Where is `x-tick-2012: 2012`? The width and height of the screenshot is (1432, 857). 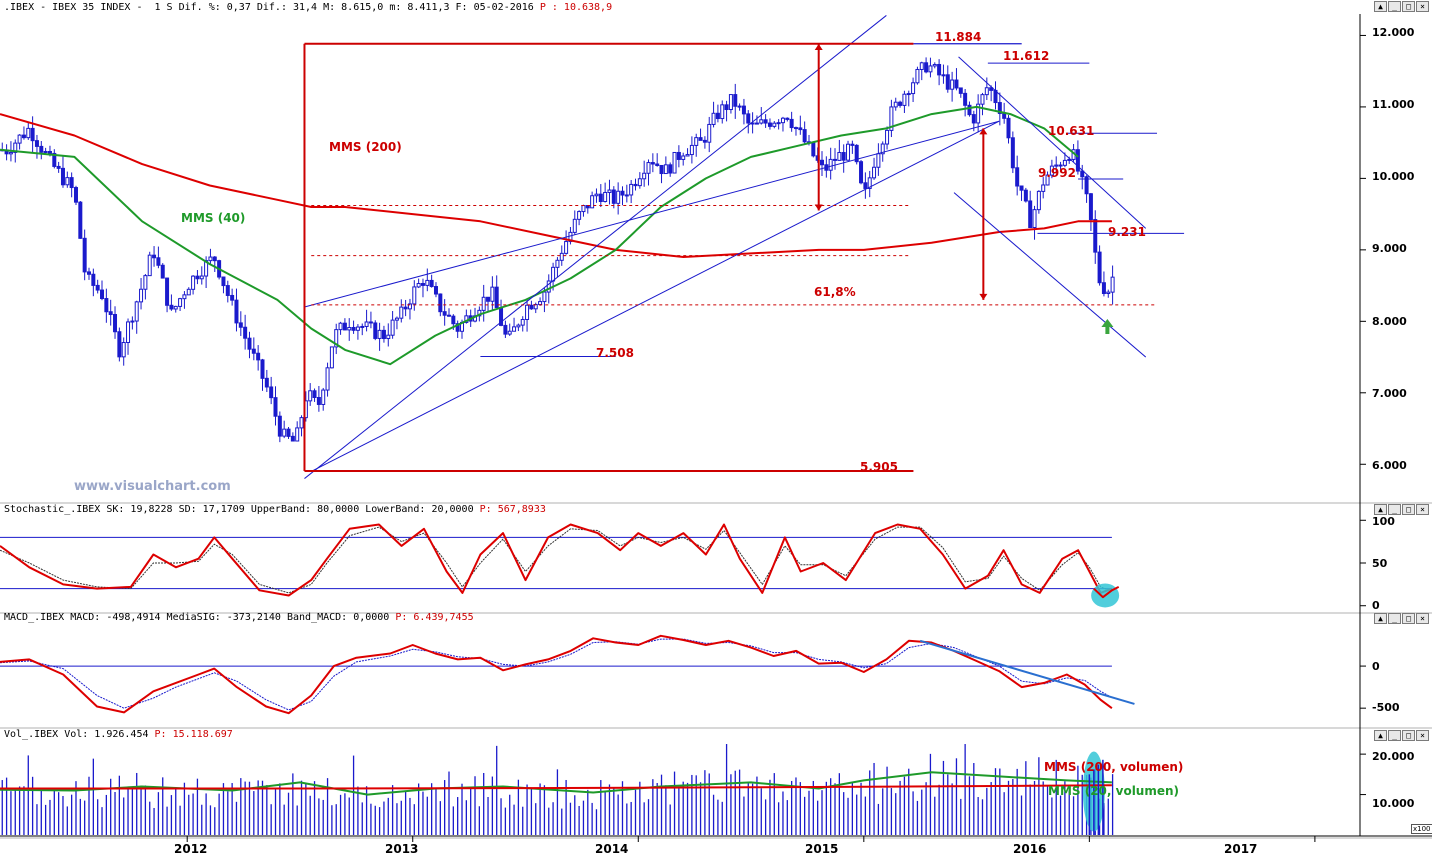 x-tick-2012: 2012 is located at coordinates (191, 849).